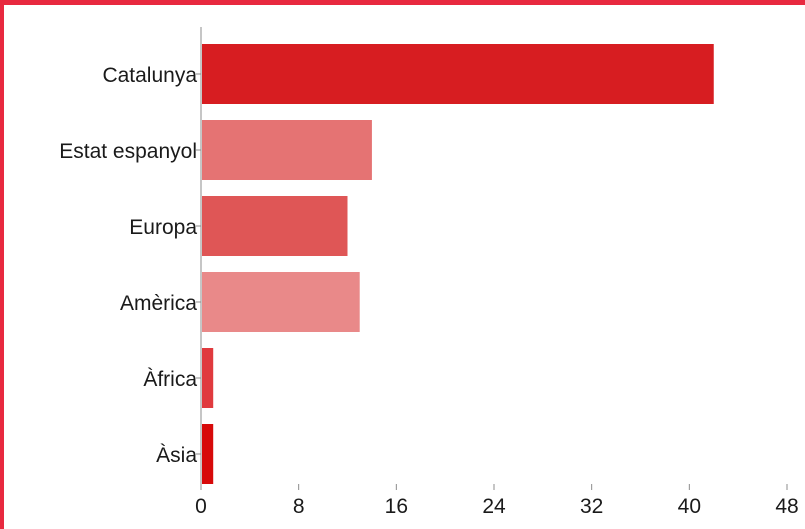 This screenshot has width=805, height=529. Describe the element at coordinates (158, 303) in the screenshot. I see `y-tick-label: Amèrica` at that location.